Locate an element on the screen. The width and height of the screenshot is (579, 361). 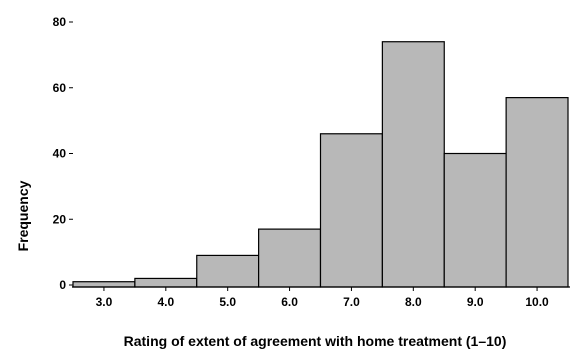
bar-10.0 is located at coordinates (537, 192).